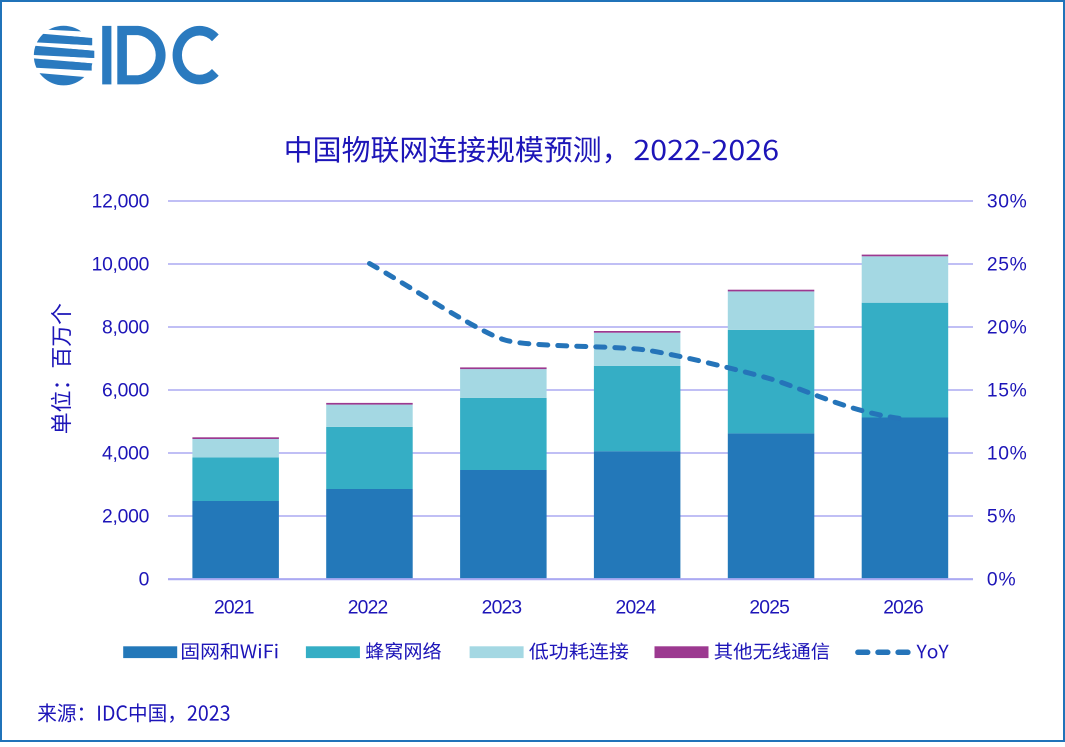 The image size is (1065, 747). I want to click on svg-text: 2021, so click(234, 608).